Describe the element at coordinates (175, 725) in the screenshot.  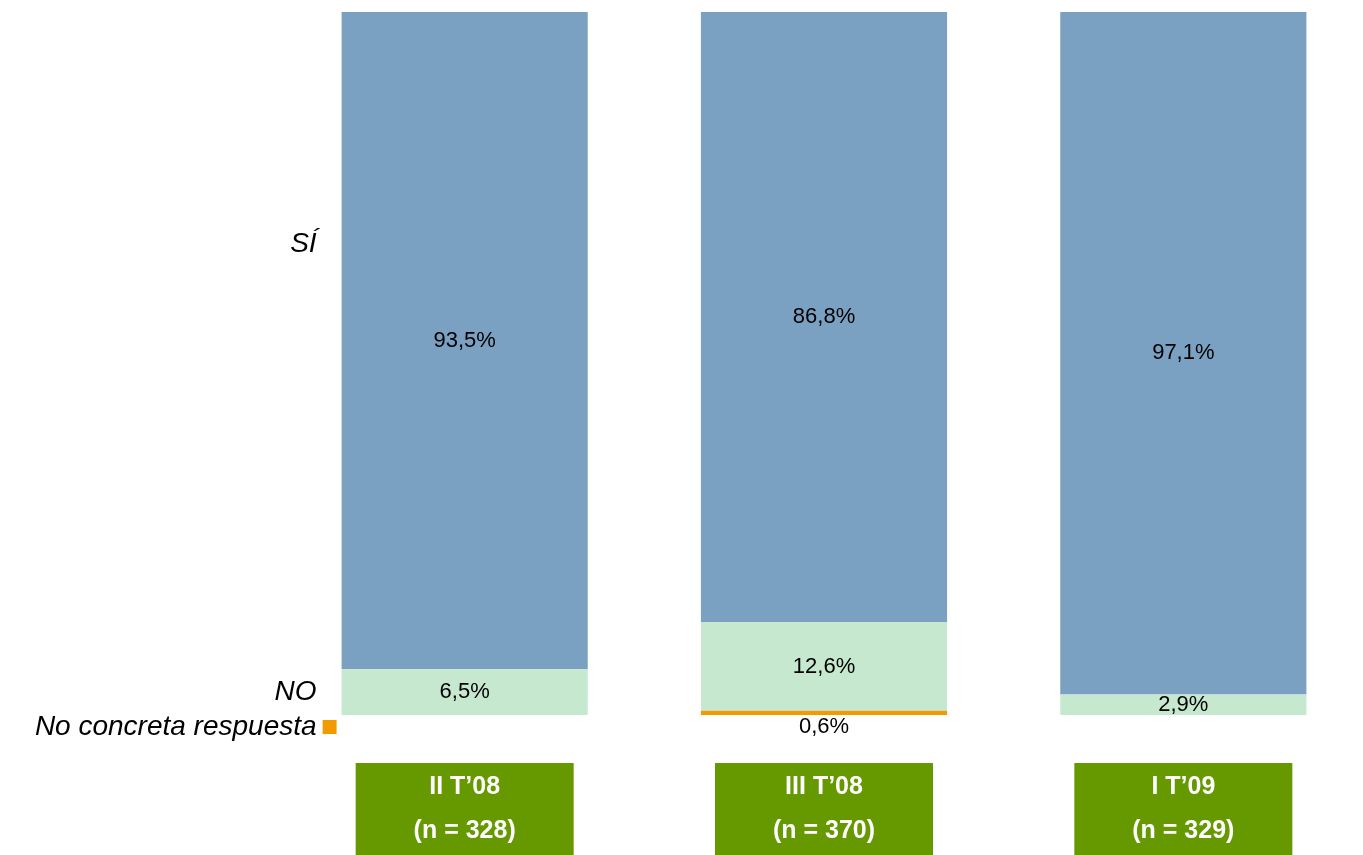
I see `legend-label: No concreta respuesta` at that location.